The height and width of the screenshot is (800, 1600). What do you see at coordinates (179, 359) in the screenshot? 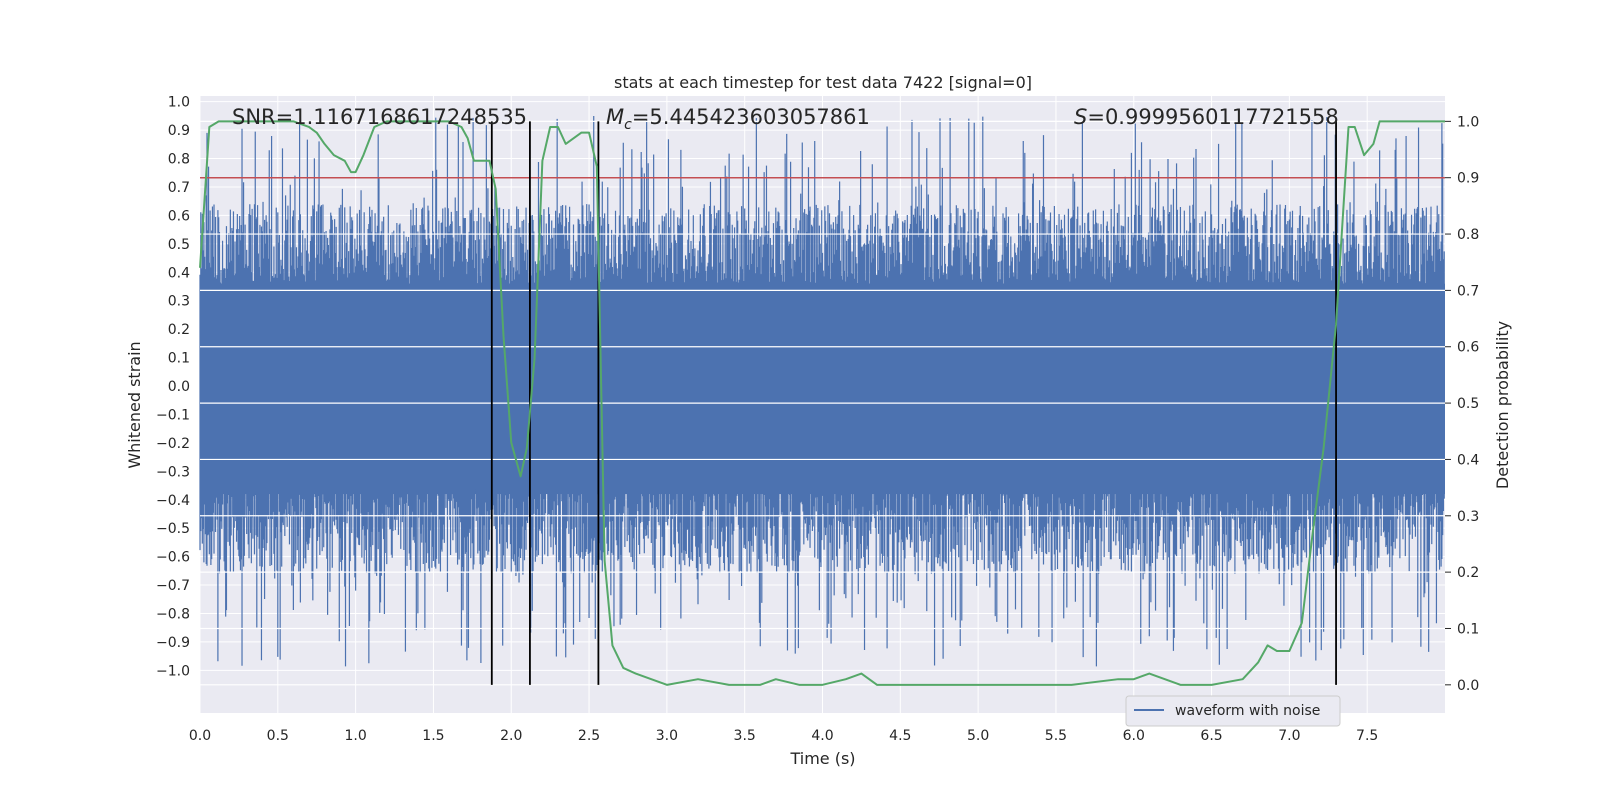
I see `y-tick-label: 0.1` at bounding box center [179, 359].